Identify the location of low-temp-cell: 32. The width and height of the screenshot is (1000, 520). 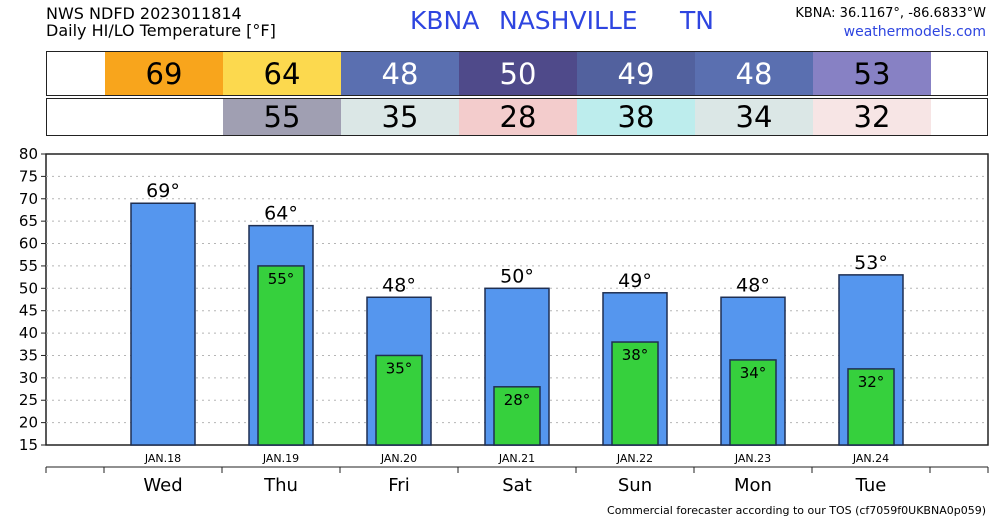
(872, 117).